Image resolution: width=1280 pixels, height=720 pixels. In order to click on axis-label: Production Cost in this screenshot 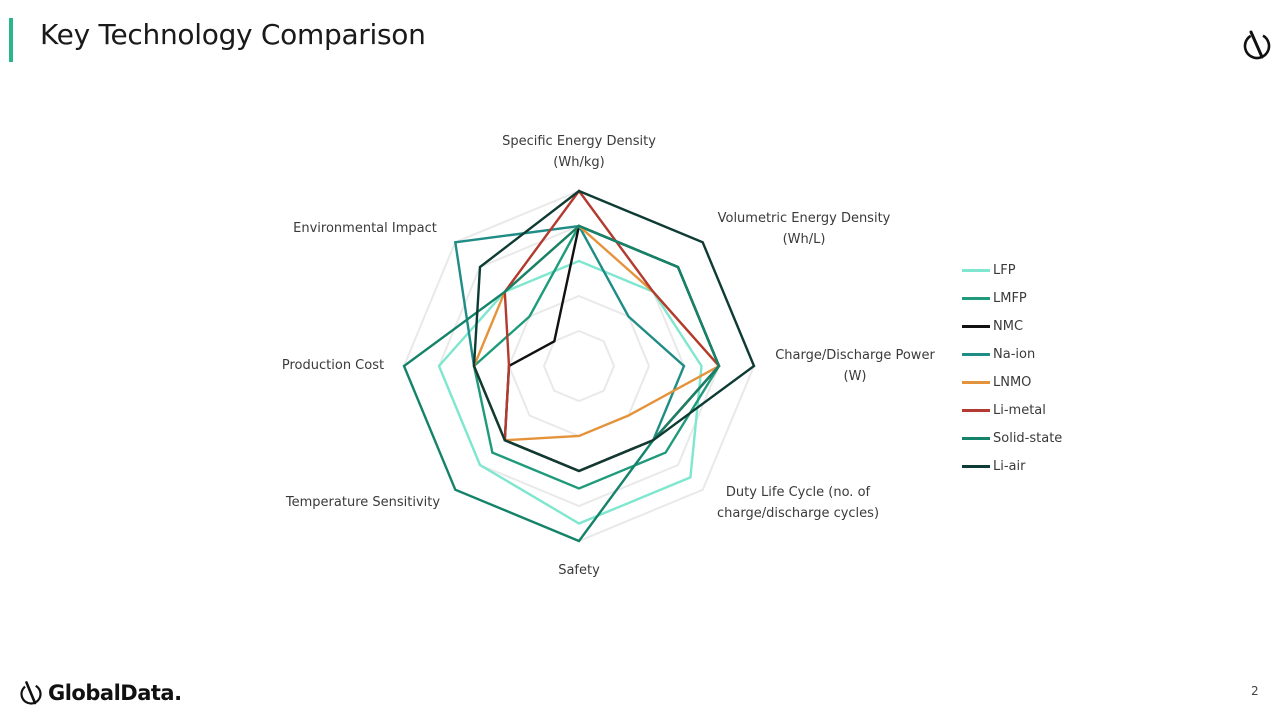, I will do `click(333, 365)`.